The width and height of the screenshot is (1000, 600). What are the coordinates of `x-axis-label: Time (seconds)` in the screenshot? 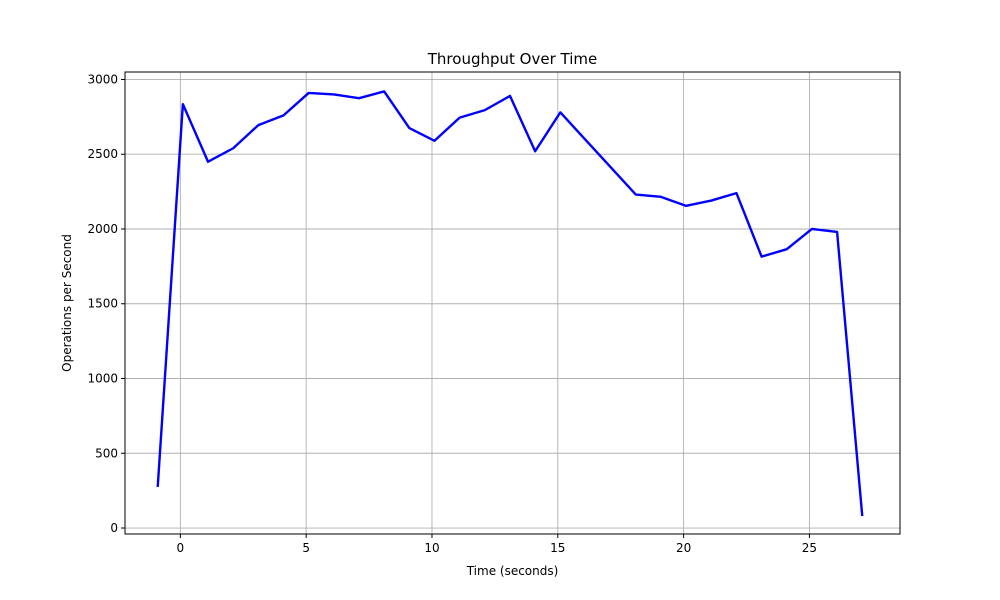 It's located at (512, 571).